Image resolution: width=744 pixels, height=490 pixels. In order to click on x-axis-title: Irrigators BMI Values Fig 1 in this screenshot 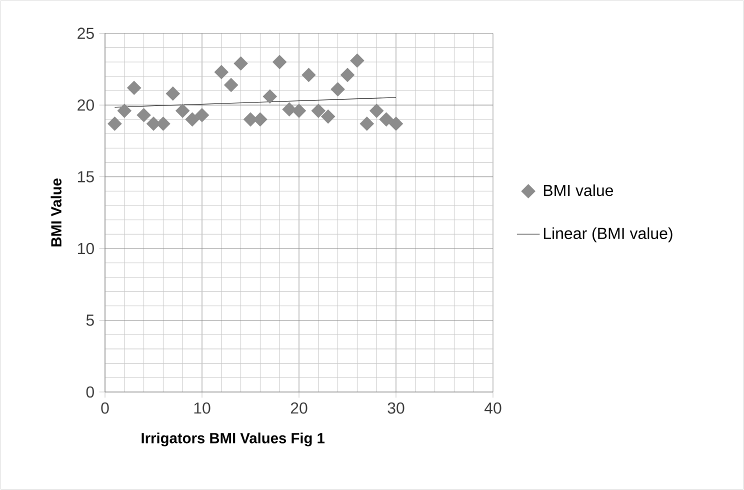, I will do `click(233, 439)`.